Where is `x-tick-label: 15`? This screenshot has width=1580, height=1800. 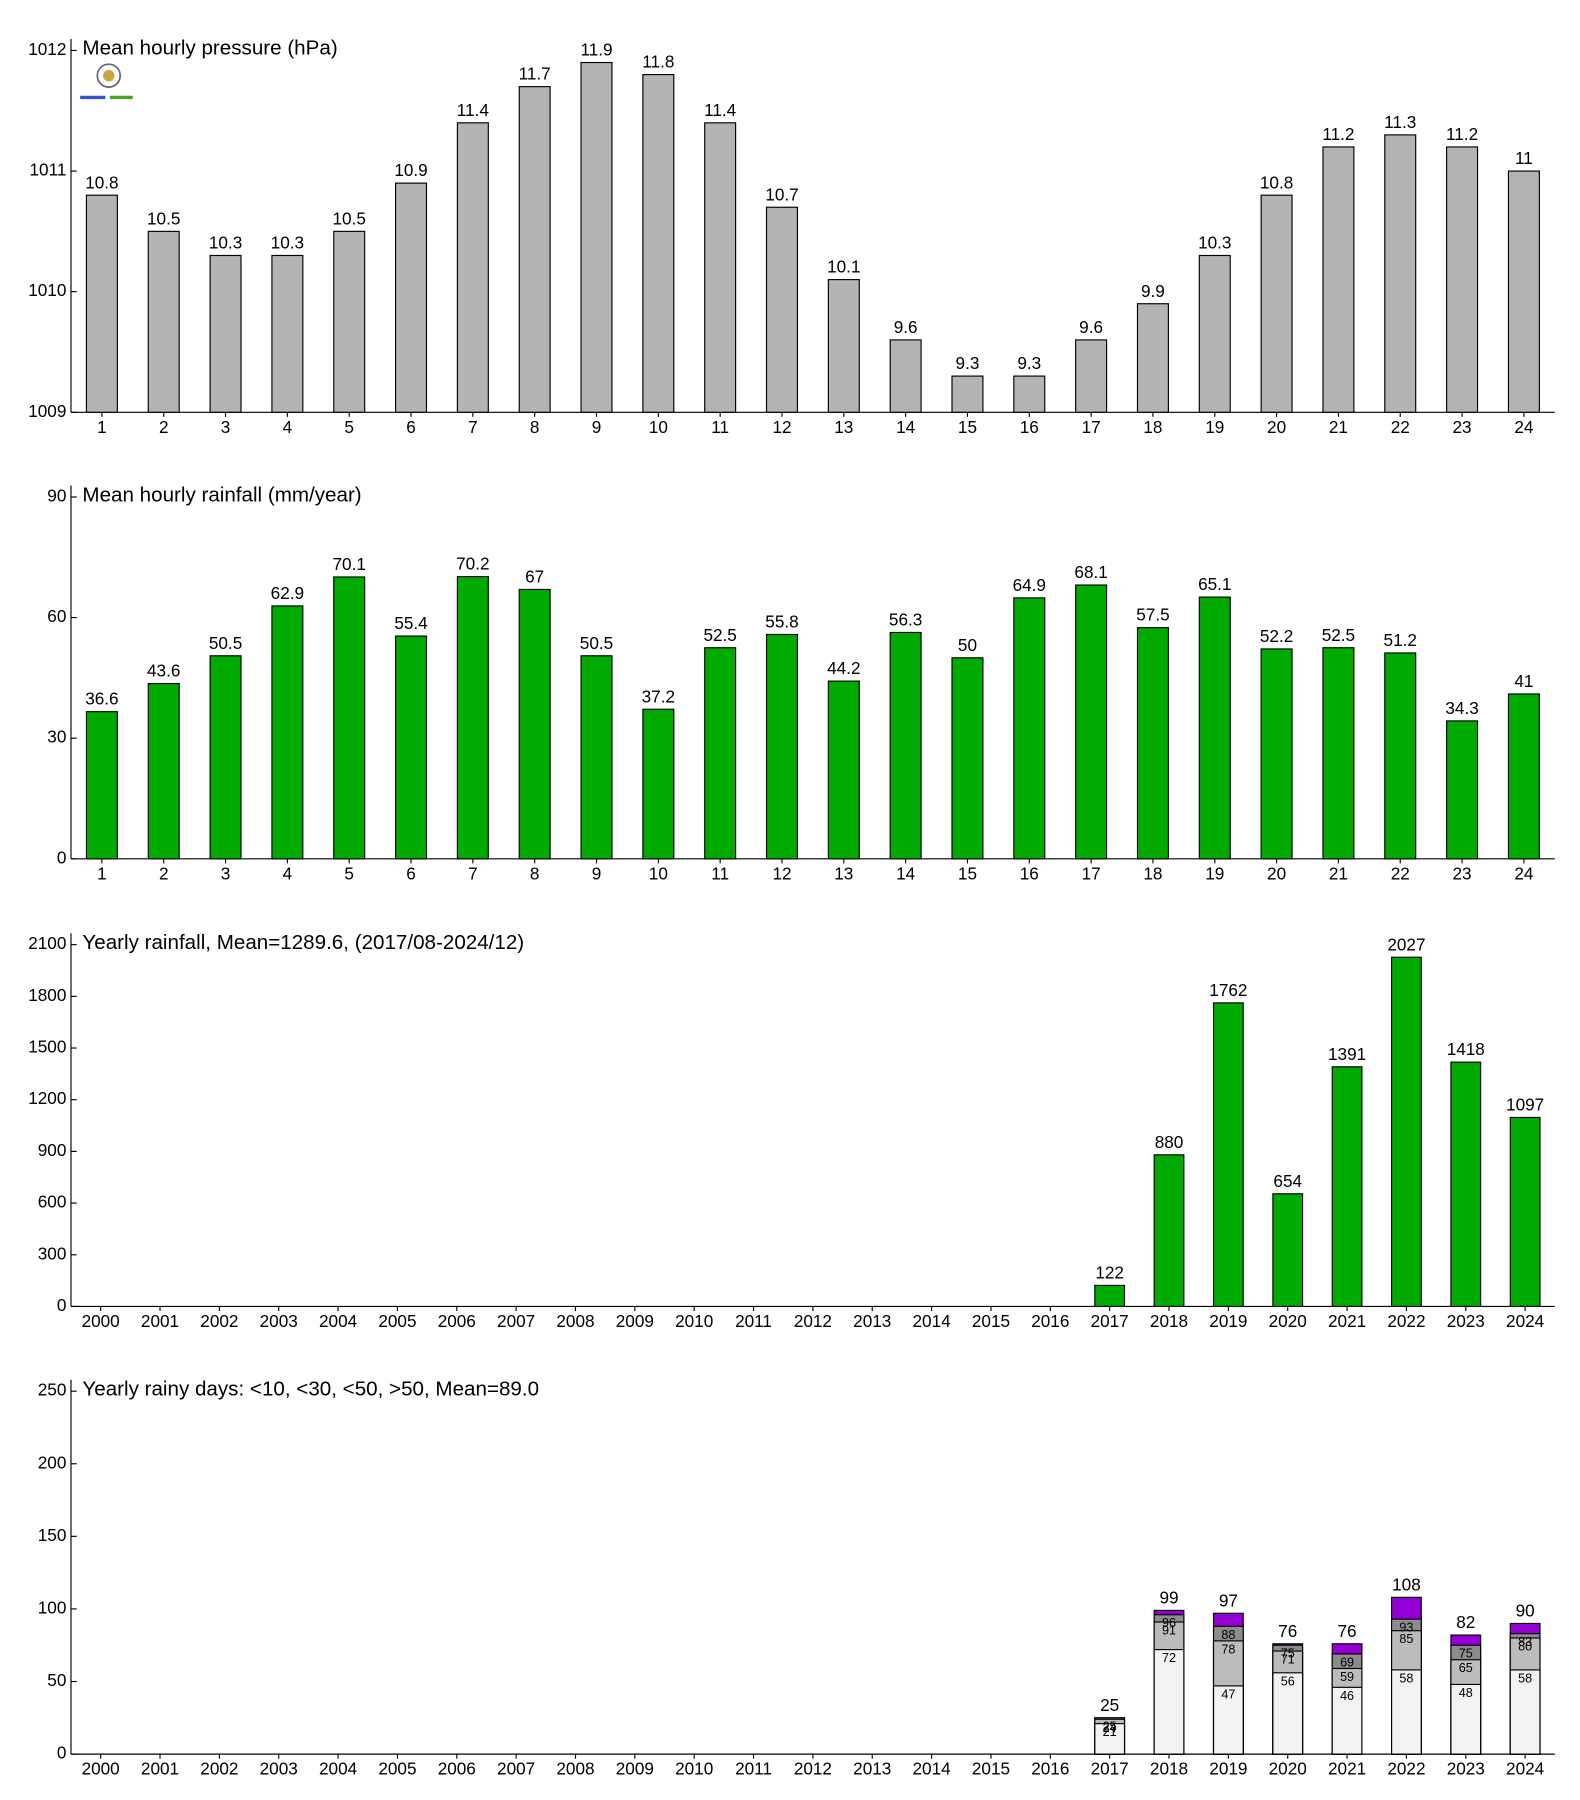
x-tick-label: 15 is located at coordinates (967, 427).